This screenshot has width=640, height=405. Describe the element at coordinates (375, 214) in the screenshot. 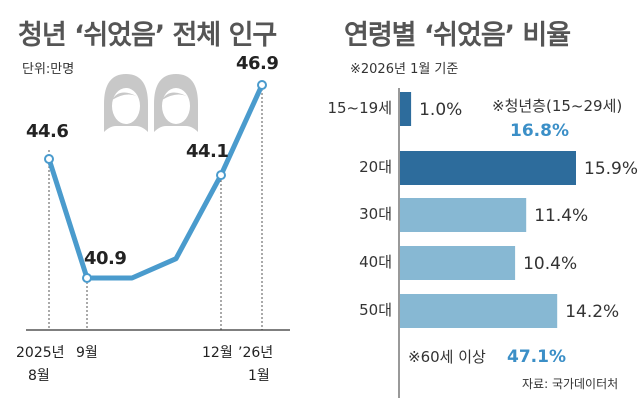

I see `category-label-30s: 30대` at that location.